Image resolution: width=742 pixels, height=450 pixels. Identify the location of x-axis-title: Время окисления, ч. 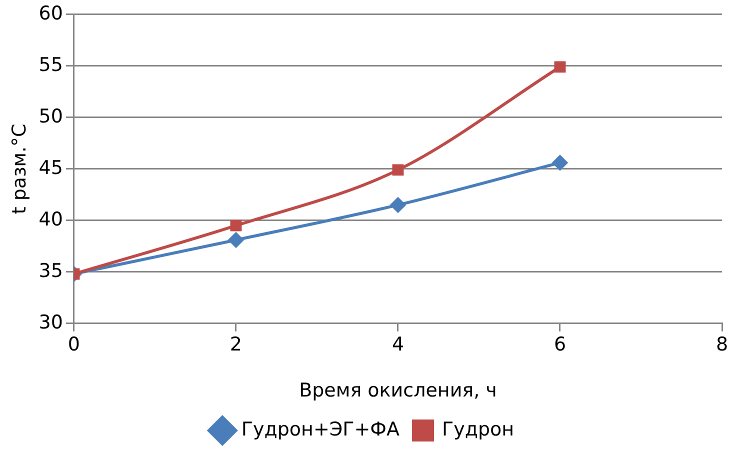
(398, 391).